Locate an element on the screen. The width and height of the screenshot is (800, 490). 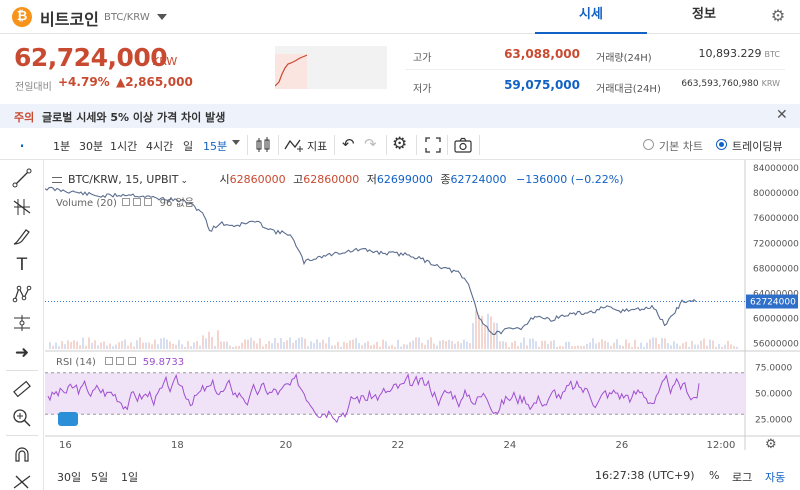
tab-info: 정보 is located at coordinates (704, 14).